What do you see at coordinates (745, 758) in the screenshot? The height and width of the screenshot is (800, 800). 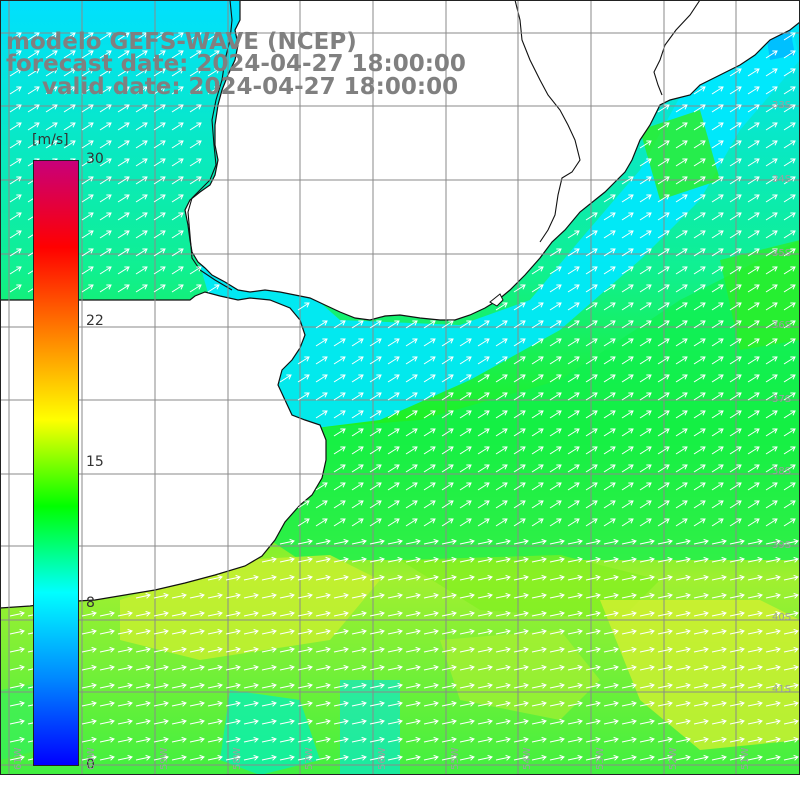 I see `longitude-label: 51W` at bounding box center [745, 758].